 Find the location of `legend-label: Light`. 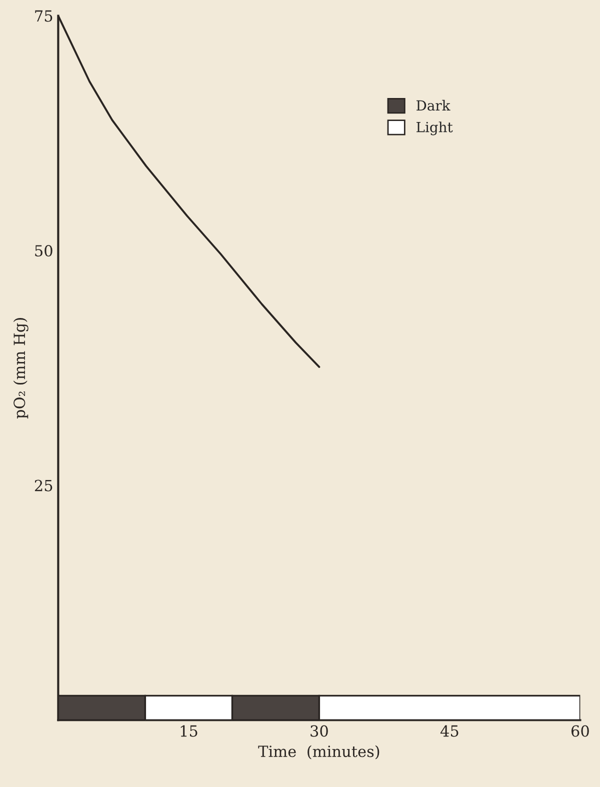

legend-label: Light is located at coordinates (434, 129).